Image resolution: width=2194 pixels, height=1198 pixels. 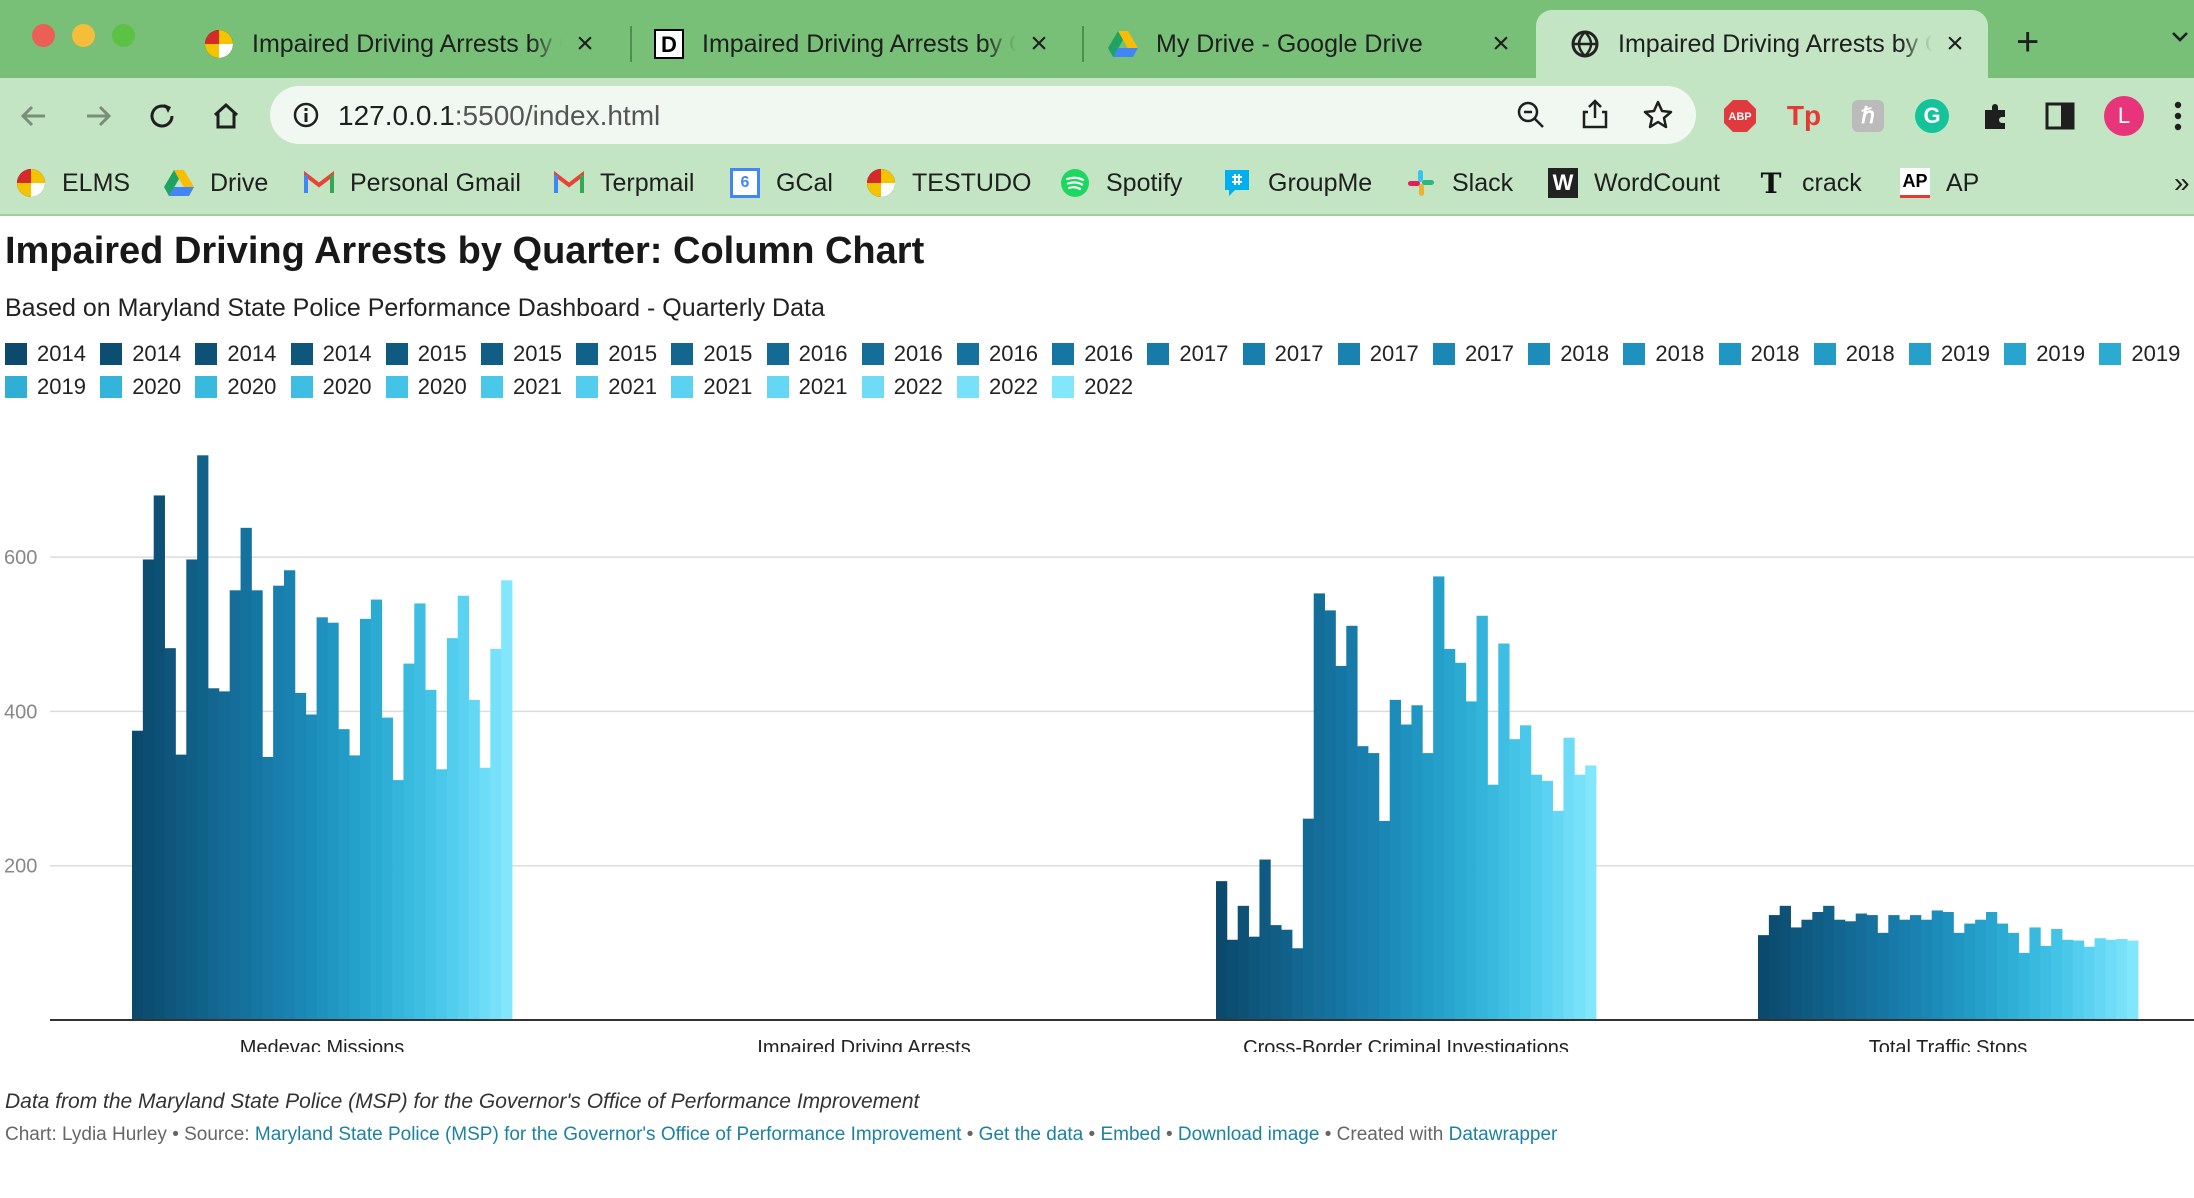 I want to click on bookmark-ap: AP AP, so click(x=1939, y=183).